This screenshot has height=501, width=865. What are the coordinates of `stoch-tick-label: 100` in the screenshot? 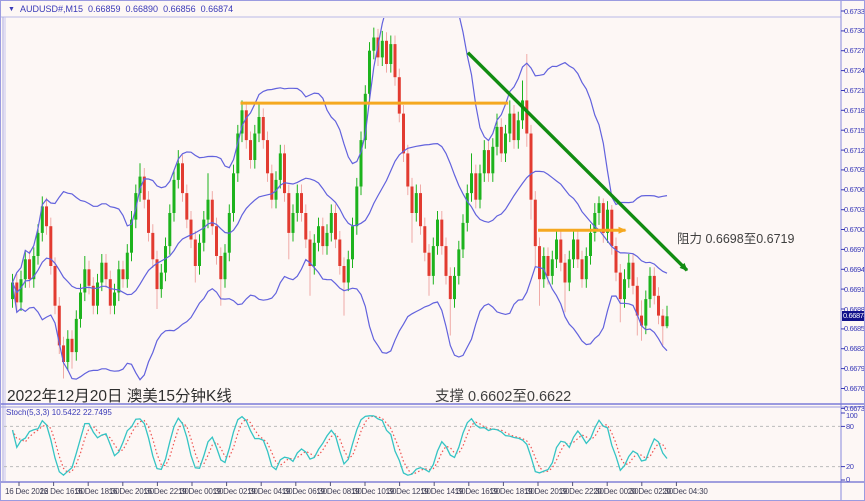 It's located at (852, 415).